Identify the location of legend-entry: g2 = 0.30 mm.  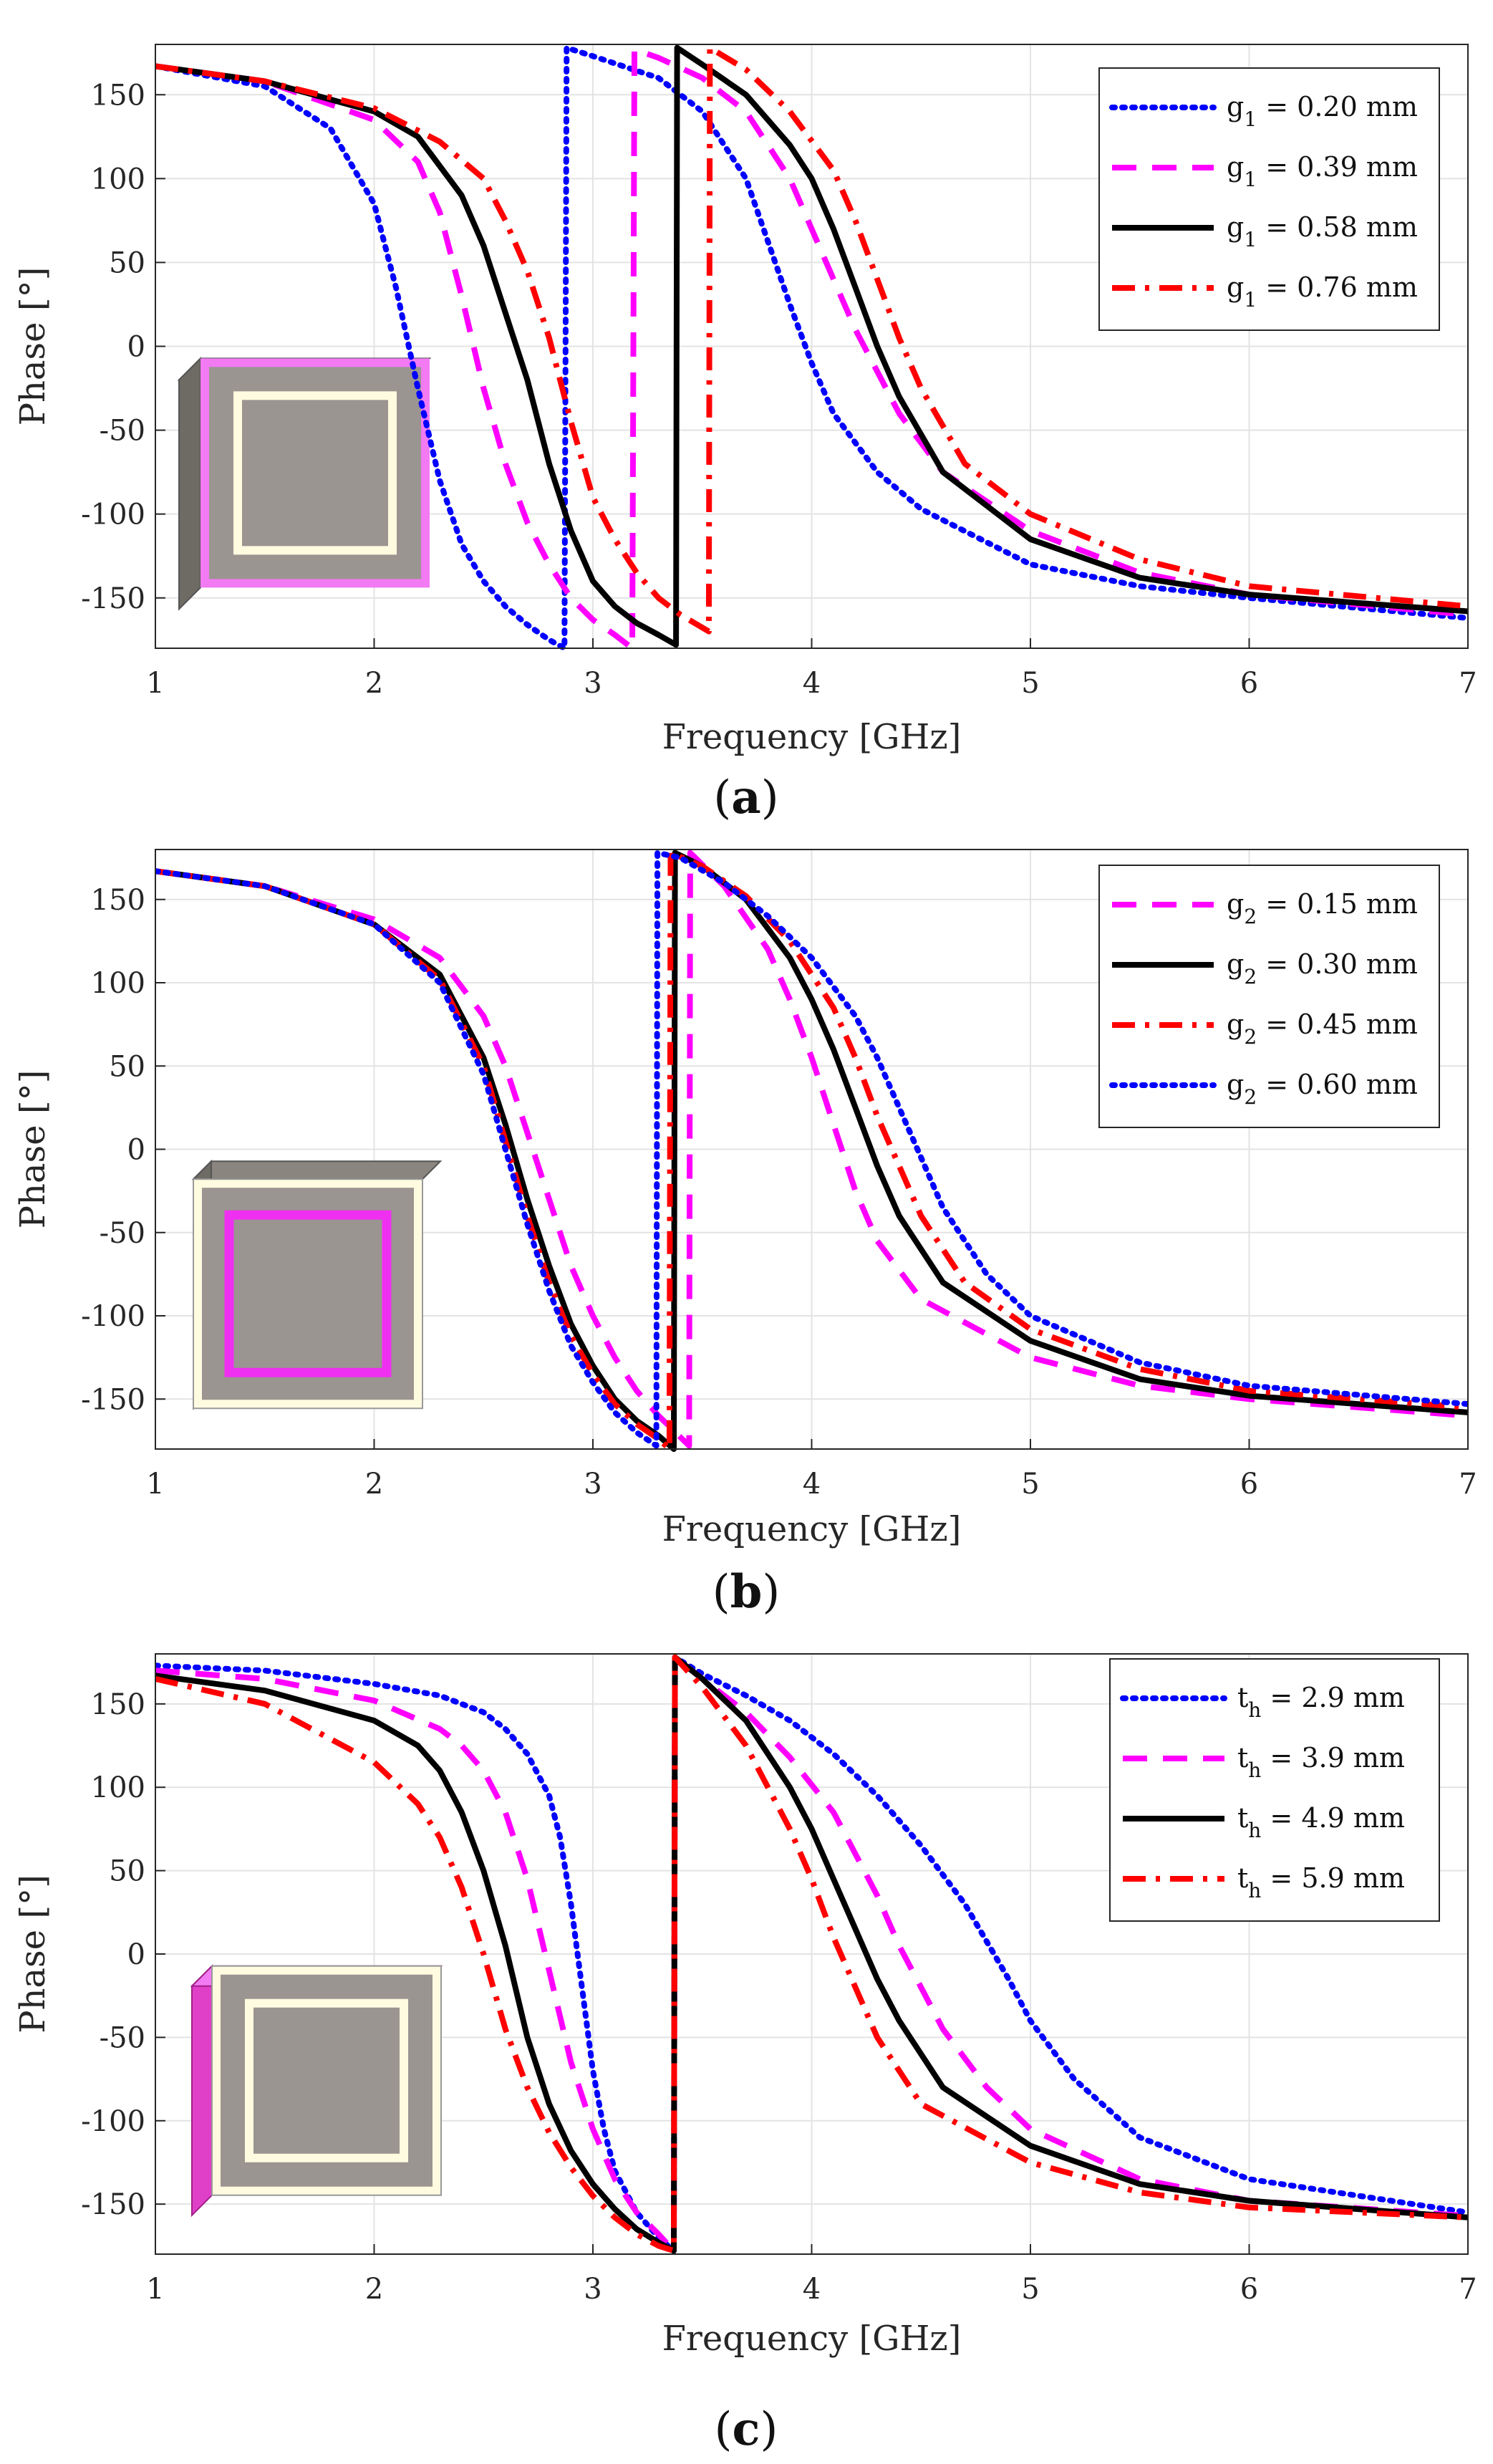
(1322, 968).